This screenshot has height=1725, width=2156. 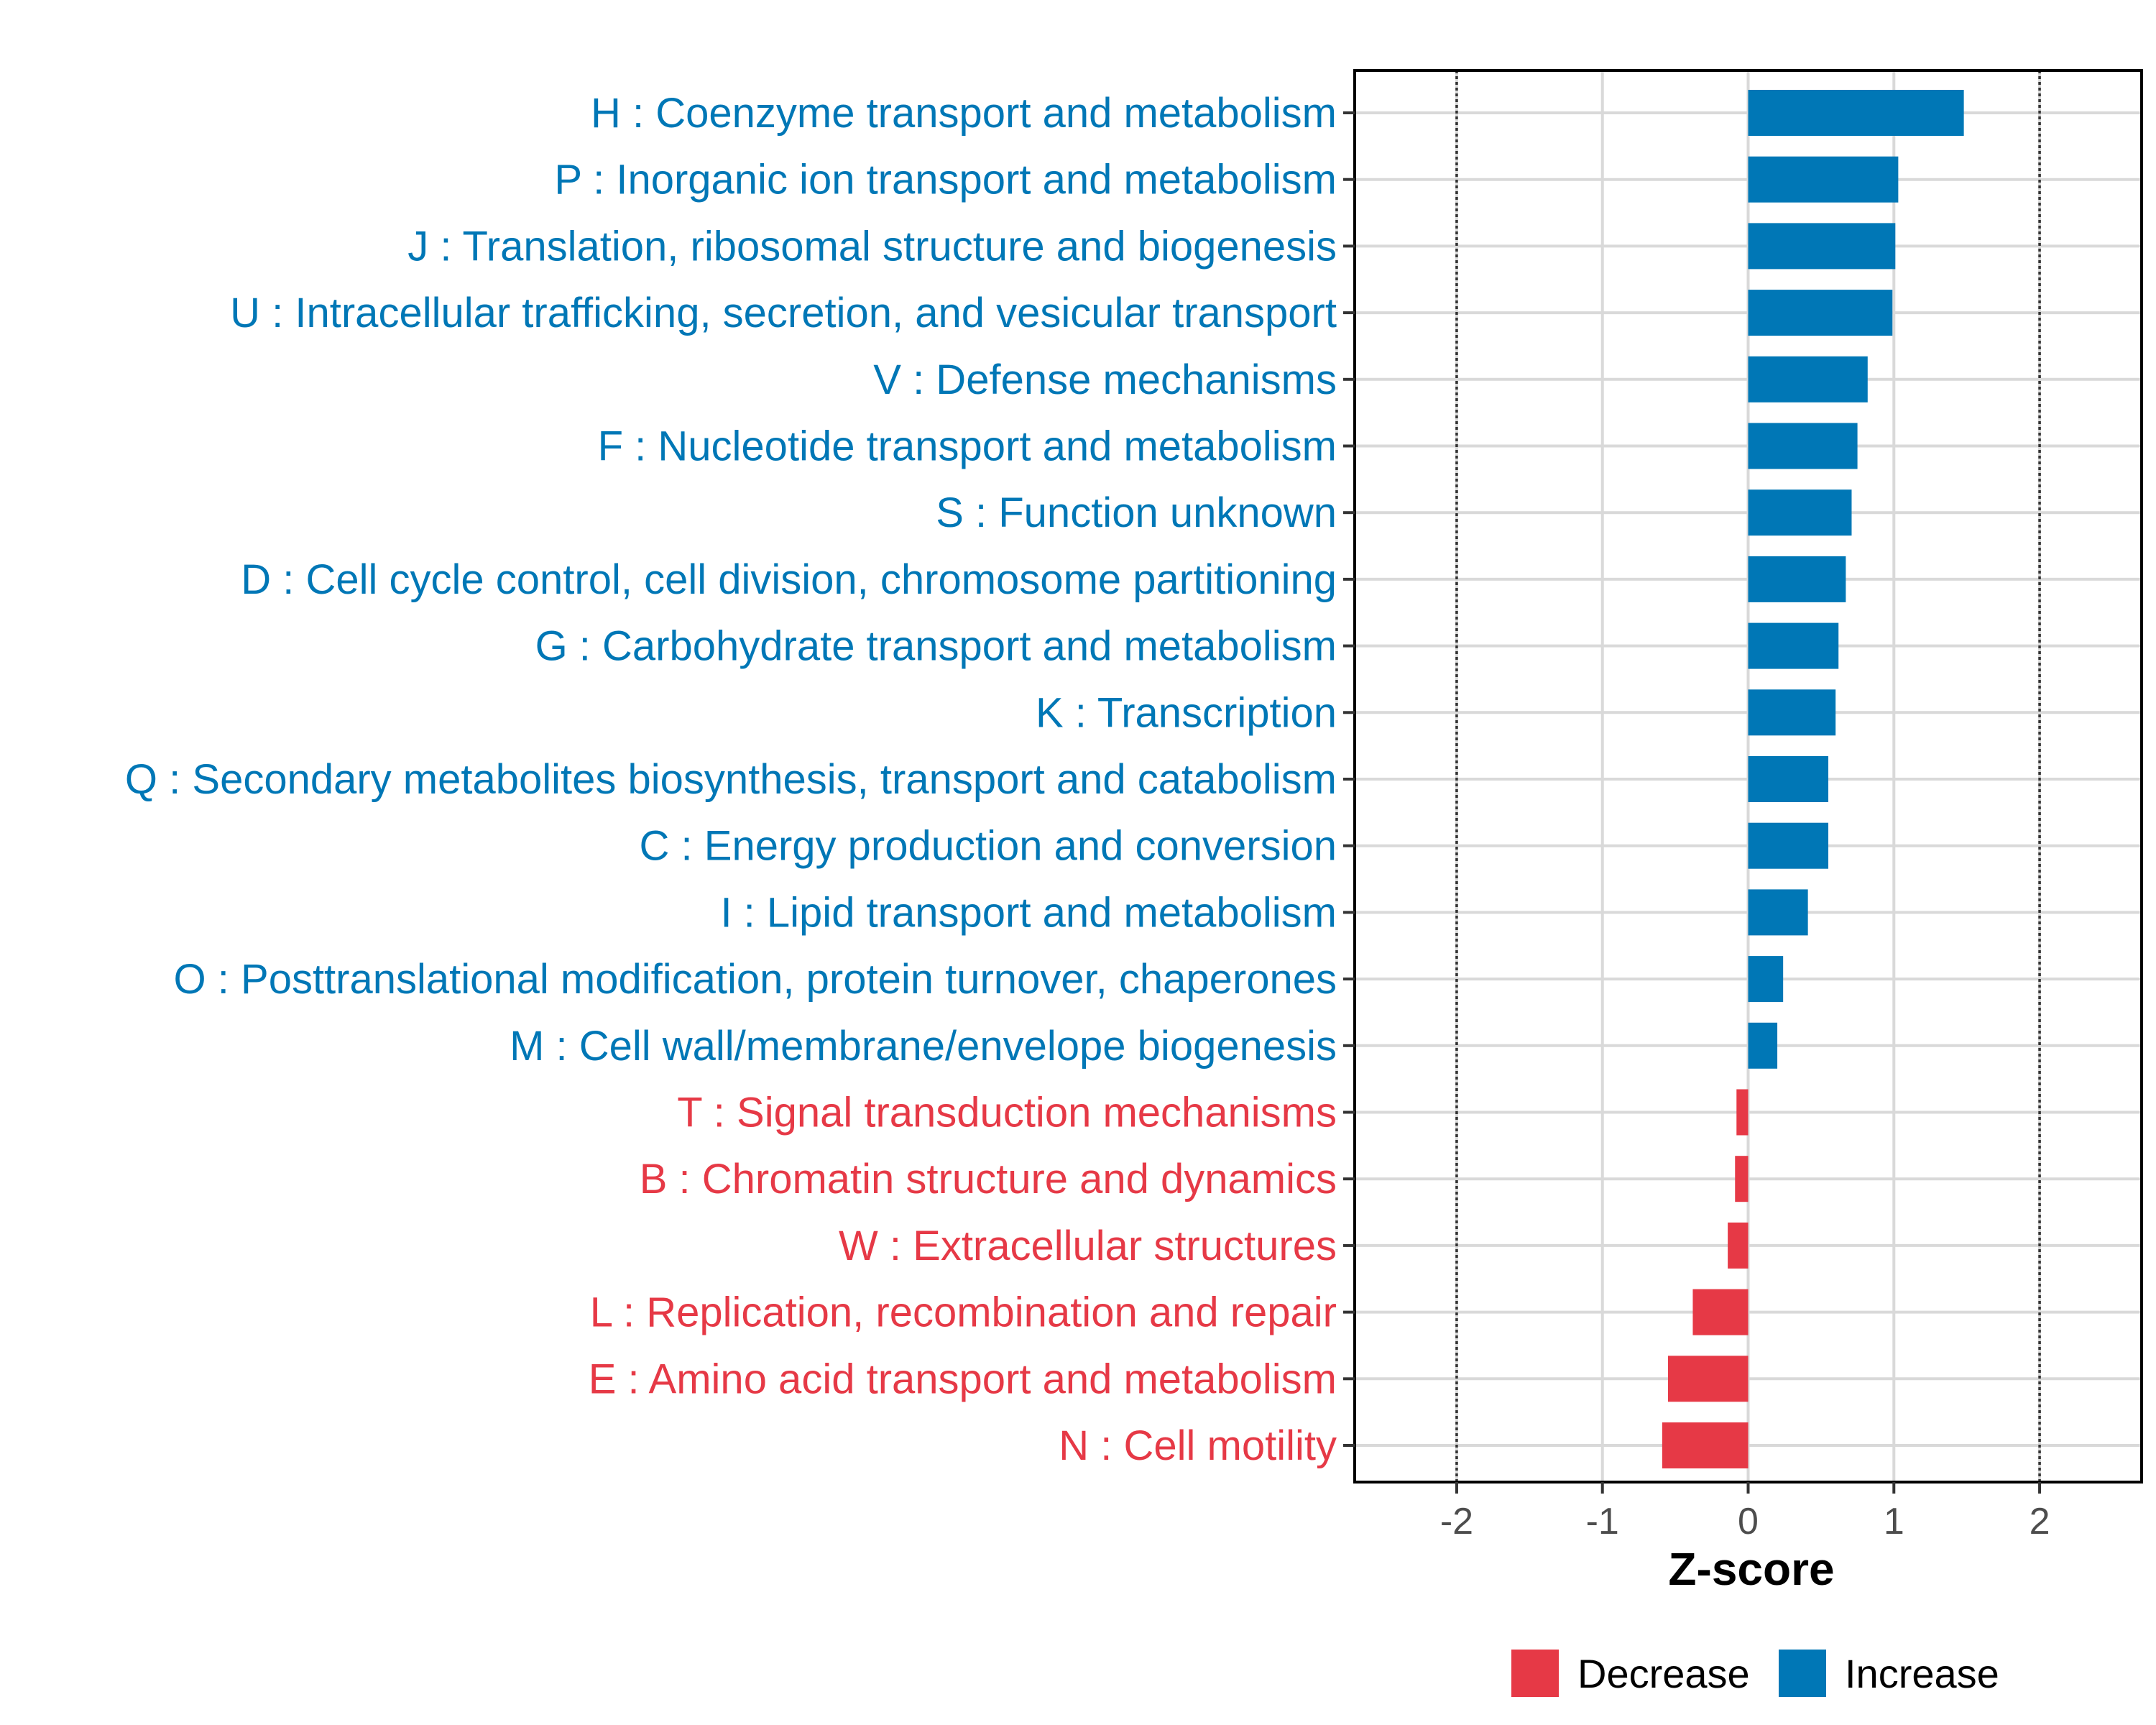 What do you see at coordinates (1456, 1521) in the screenshot?
I see `x-tick-label: -2` at bounding box center [1456, 1521].